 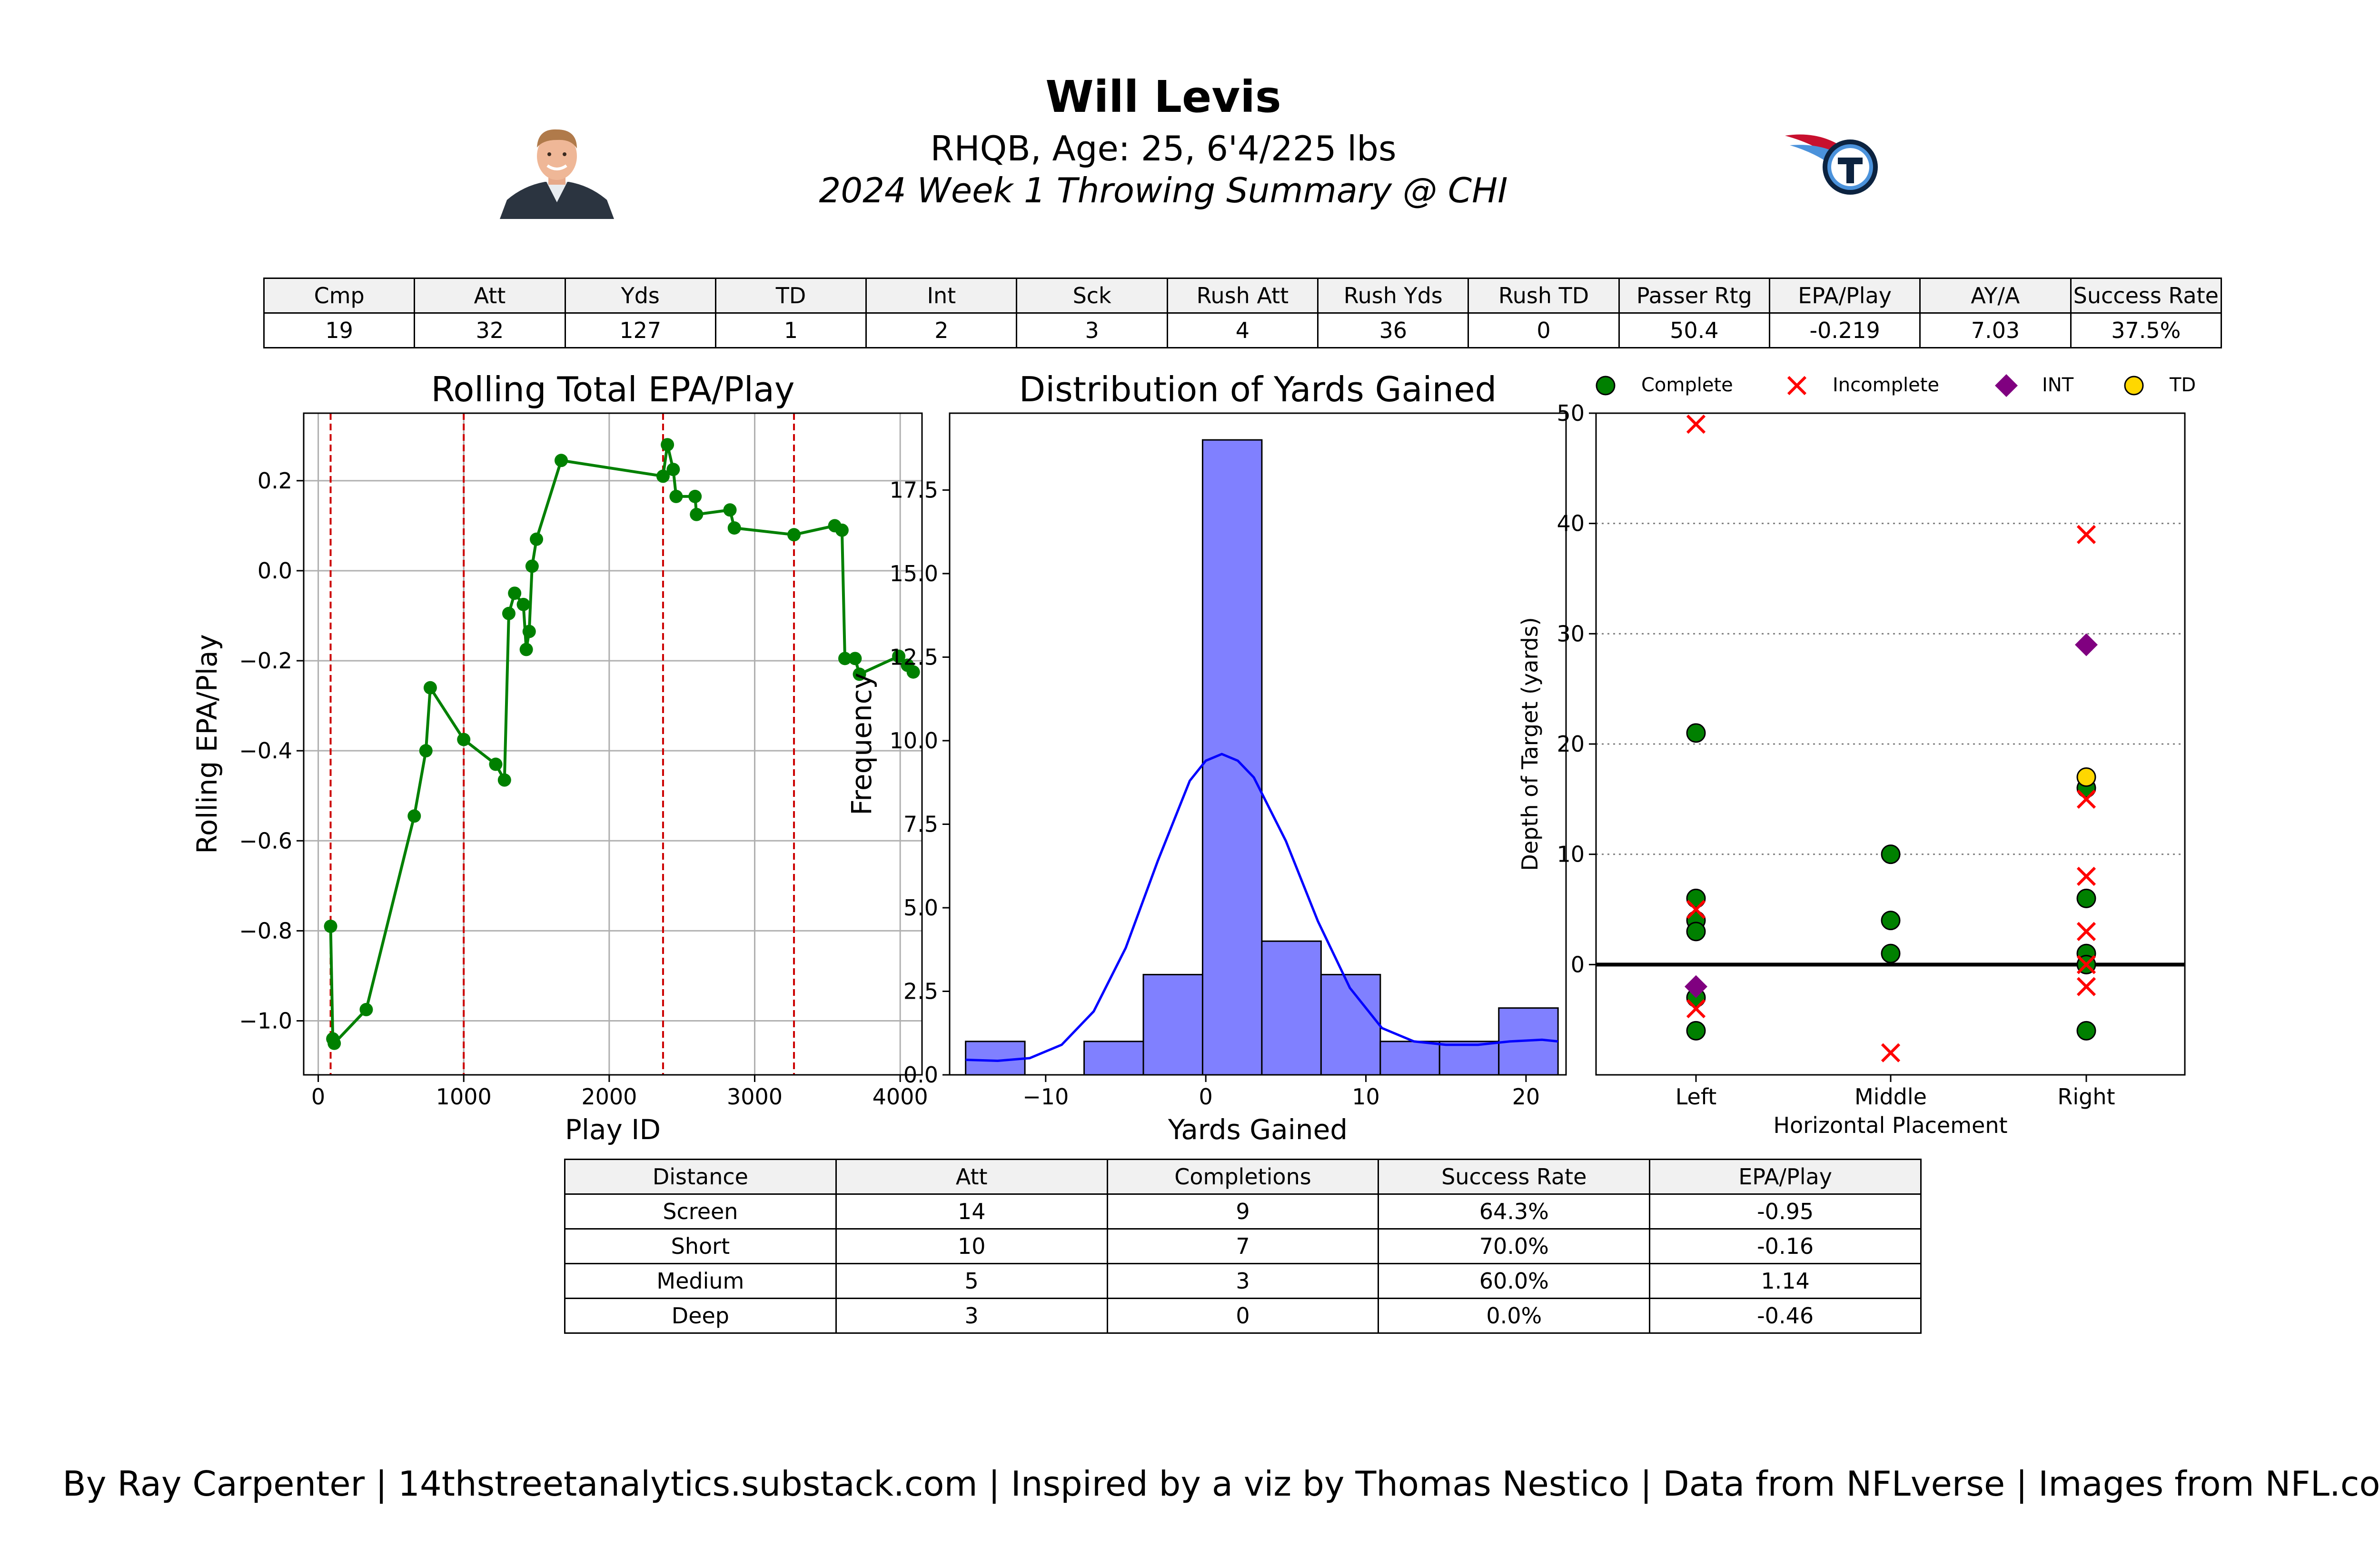 What do you see at coordinates (640, 330) in the screenshot?
I see `cell-yds: 127` at bounding box center [640, 330].